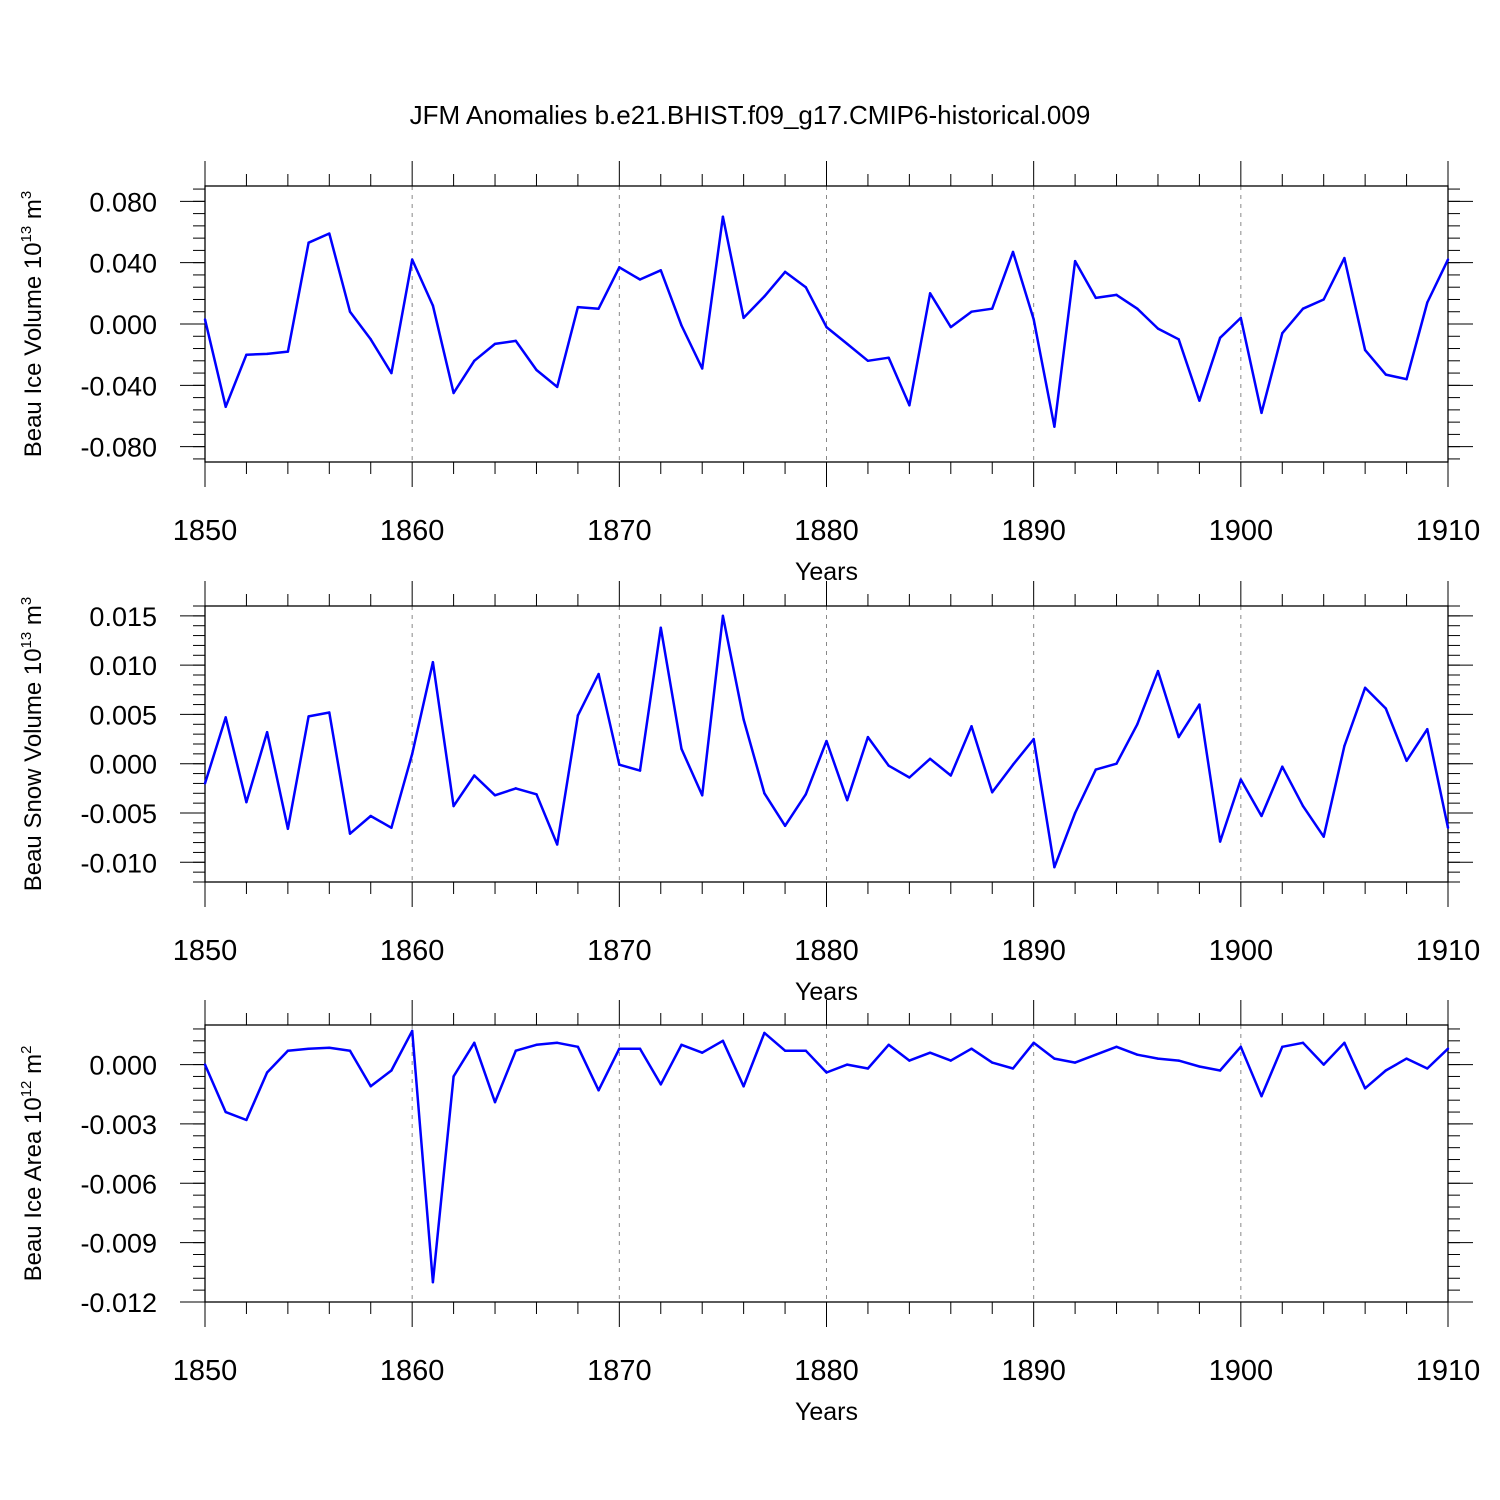 This screenshot has width=1500, height=1500. Describe the element at coordinates (123, 666) in the screenshot. I see `y-tick-label: 0.010` at that location.